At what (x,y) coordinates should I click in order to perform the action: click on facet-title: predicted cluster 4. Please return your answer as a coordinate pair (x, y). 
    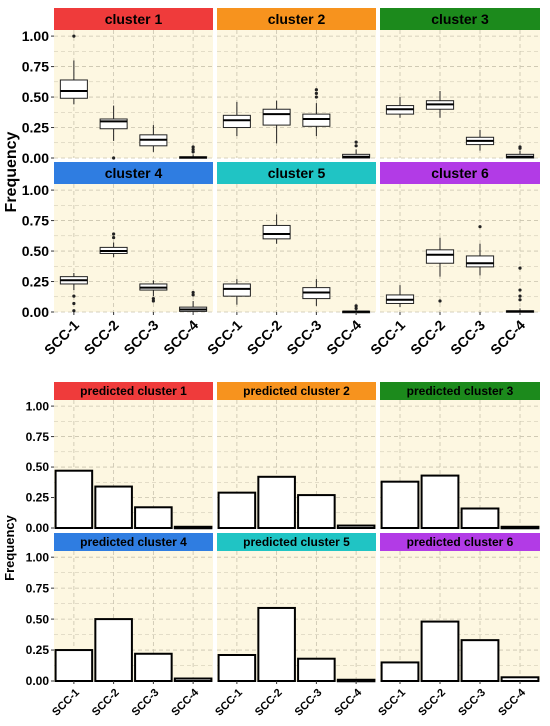
    Looking at the image, I should click on (133, 542).